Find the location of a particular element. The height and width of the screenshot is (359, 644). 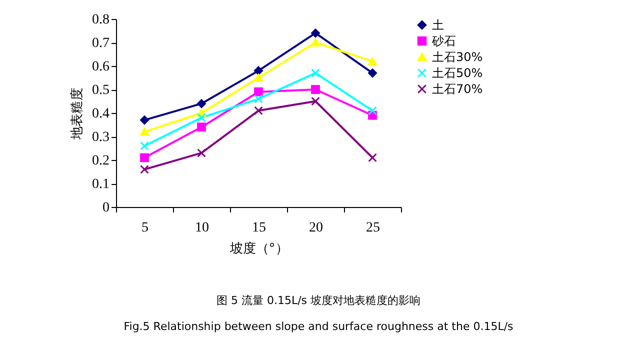

y-tick-label: 0.3 is located at coordinates (101, 137).